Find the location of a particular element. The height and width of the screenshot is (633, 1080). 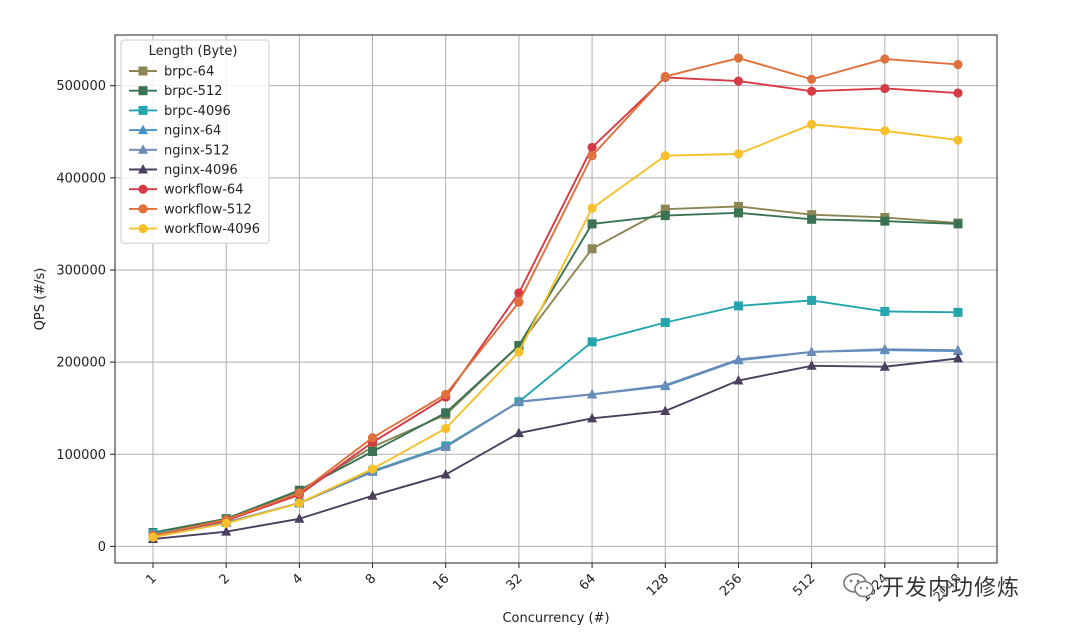

legend-label: workflow-512 is located at coordinates (208, 209).